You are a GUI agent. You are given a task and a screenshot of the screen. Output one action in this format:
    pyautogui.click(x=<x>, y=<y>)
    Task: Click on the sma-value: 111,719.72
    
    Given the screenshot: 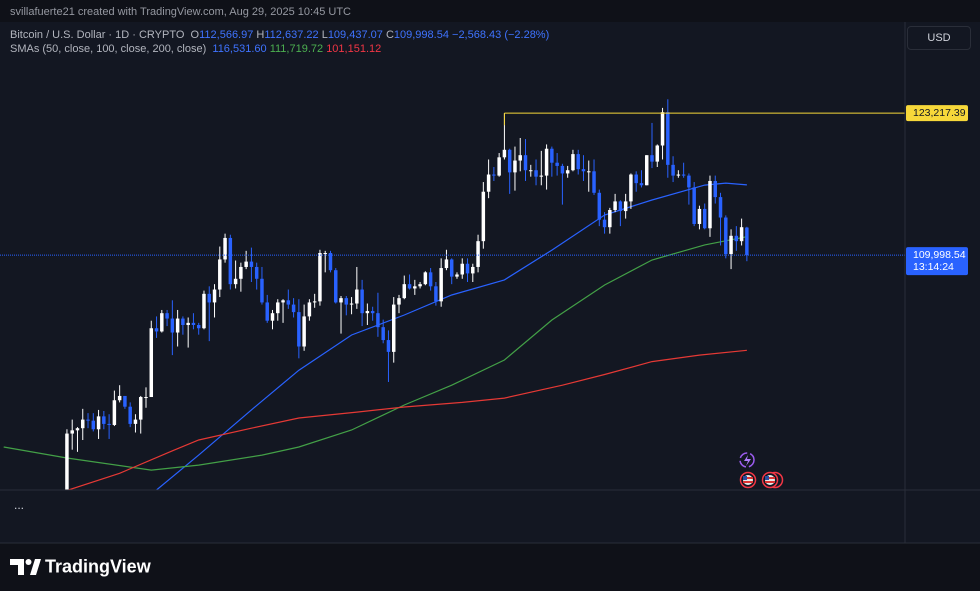 What is the action you would take?
    pyautogui.click(x=296, y=49)
    